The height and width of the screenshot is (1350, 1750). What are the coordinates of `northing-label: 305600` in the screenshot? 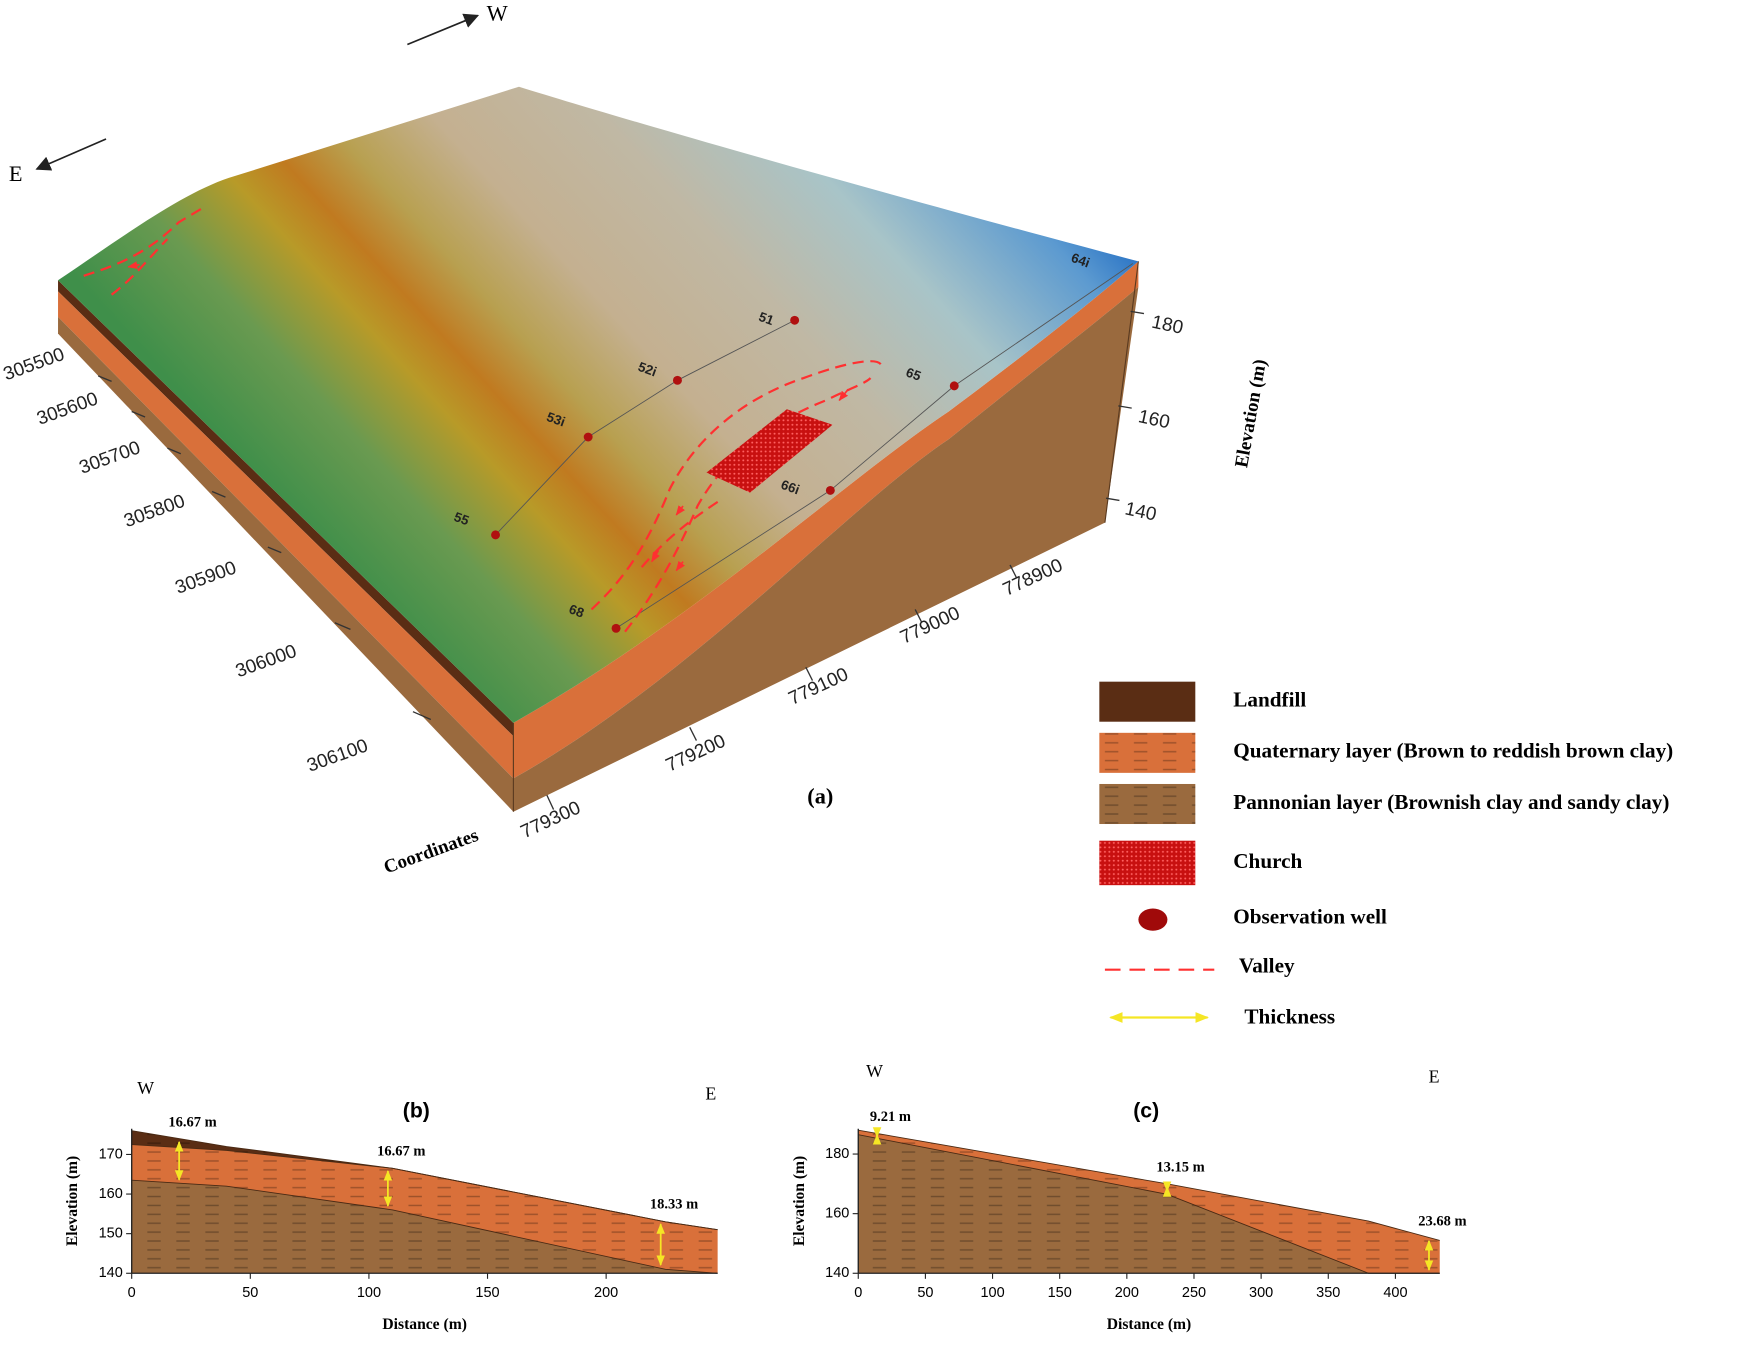 It's located at (67, 408).